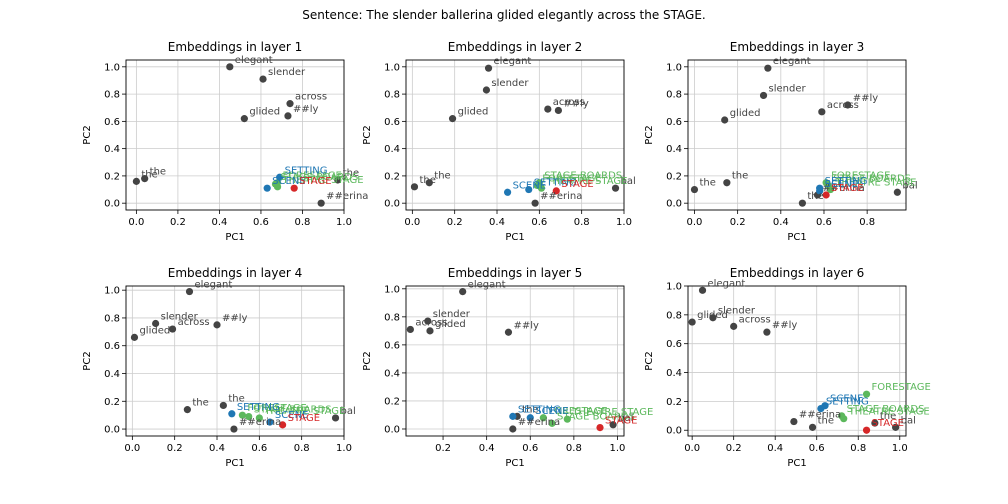 Image resolution: width=1008 pixels, height=504 pixels. I want to click on point-stage-boards, so click(249, 416).